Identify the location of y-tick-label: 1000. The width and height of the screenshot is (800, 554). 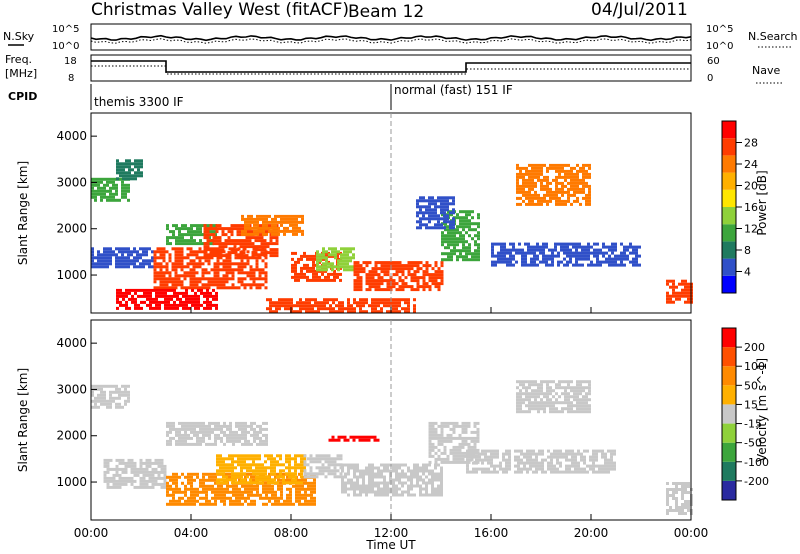
(71, 482).